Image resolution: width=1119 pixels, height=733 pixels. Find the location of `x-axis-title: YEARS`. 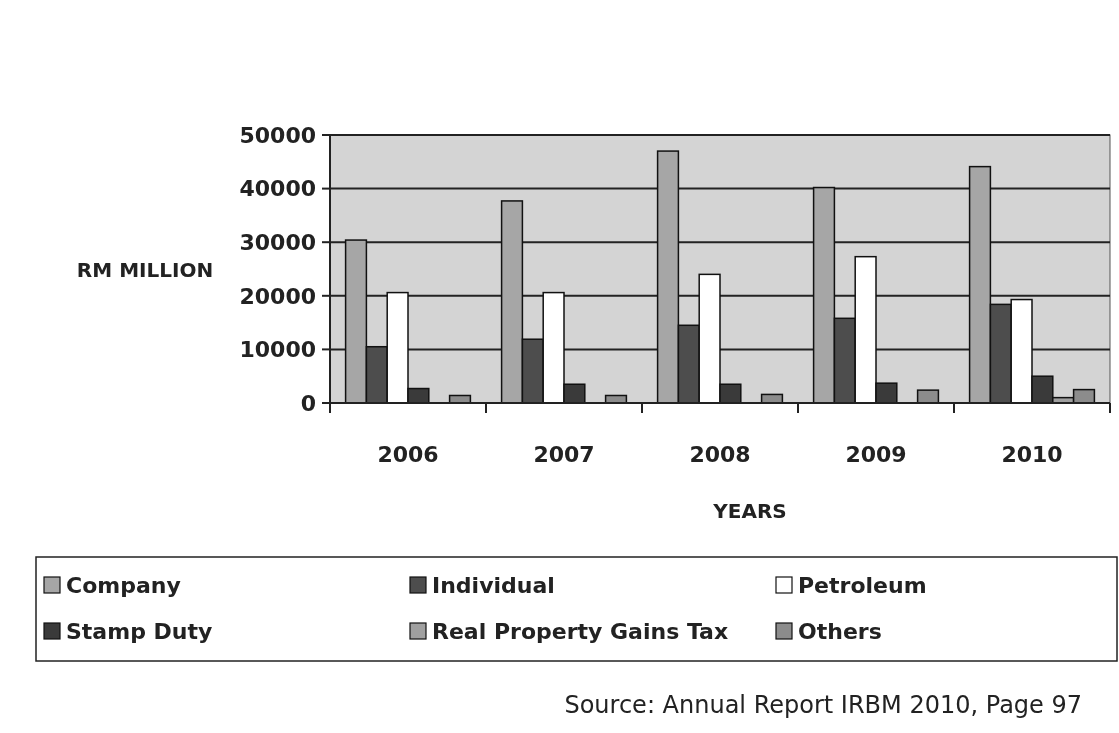

x-axis-title: YEARS is located at coordinates (749, 511).